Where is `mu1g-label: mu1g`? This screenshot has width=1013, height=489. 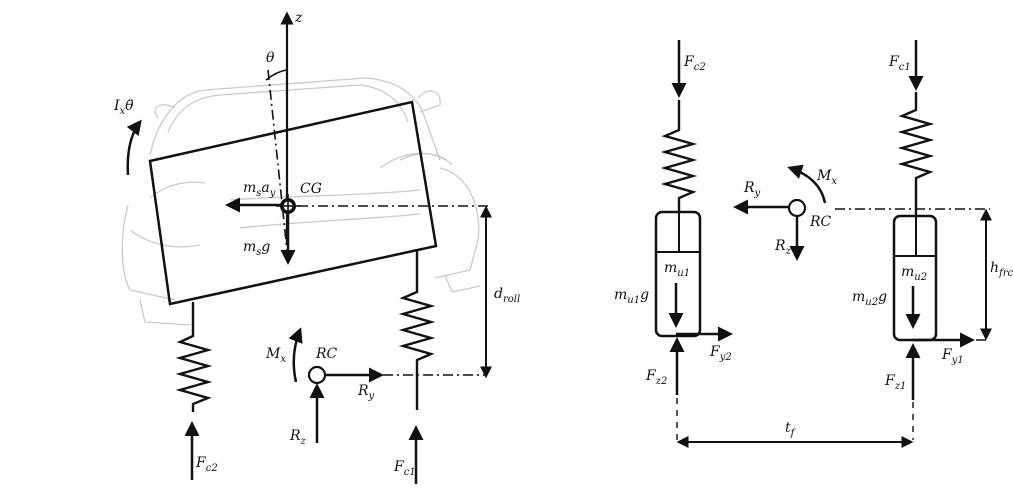 mu1g-label: mu1g is located at coordinates (631, 296).